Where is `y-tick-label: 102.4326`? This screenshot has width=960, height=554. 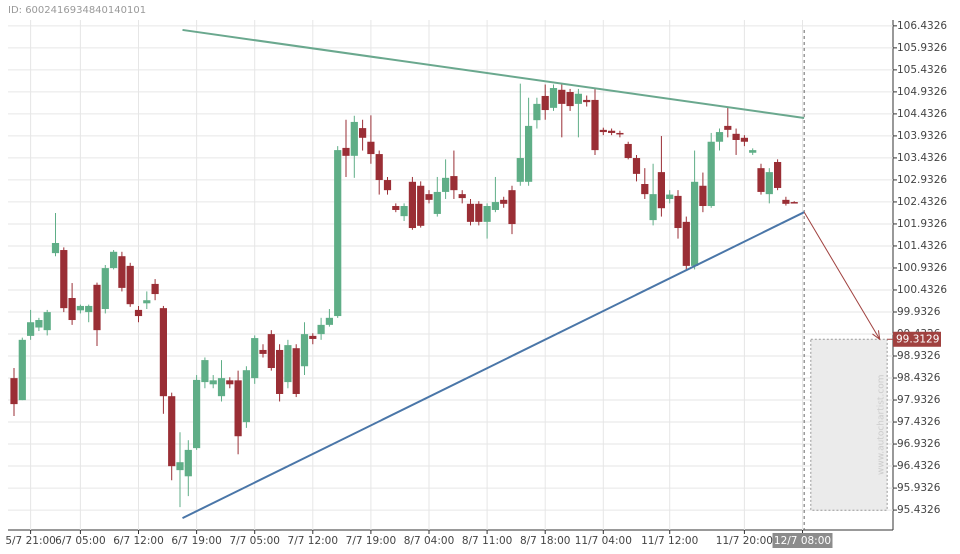 y-tick-label: 102.4326 is located at coordinates (922, 202).